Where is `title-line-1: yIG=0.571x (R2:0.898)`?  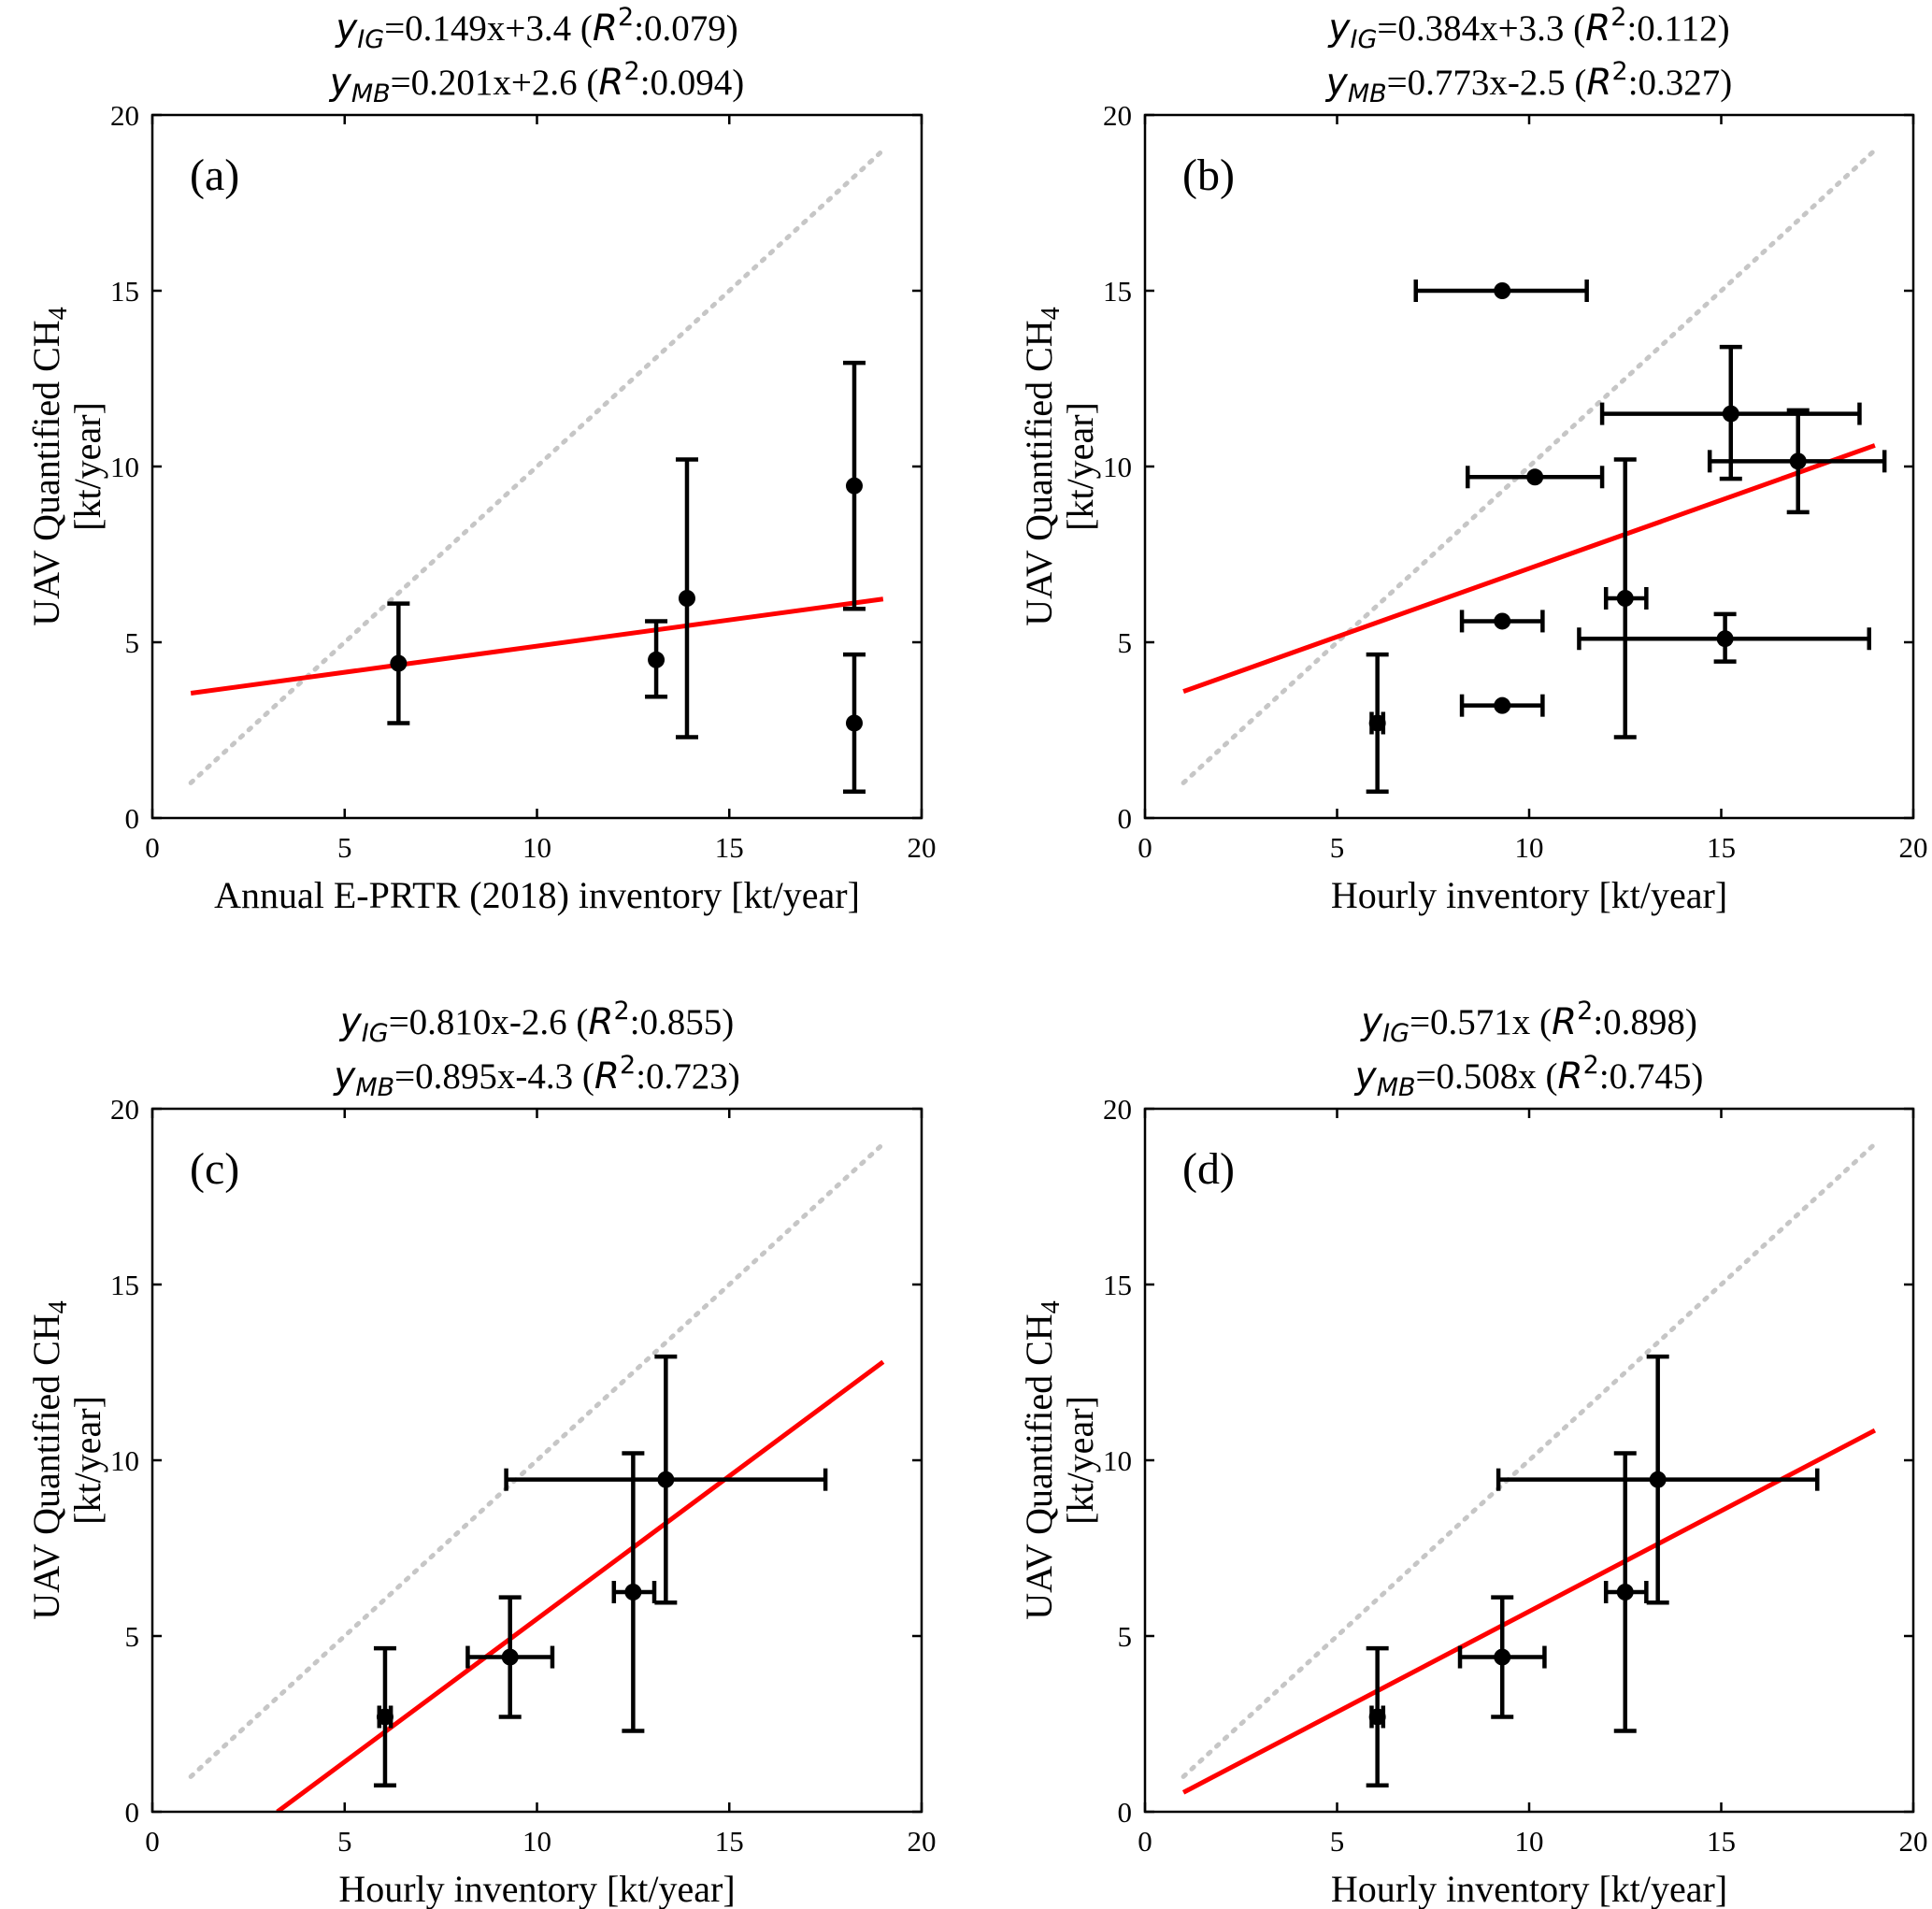 title-line-1: yIG=0.571x (R2:0.898) is located at coordinates (1528, 1022).